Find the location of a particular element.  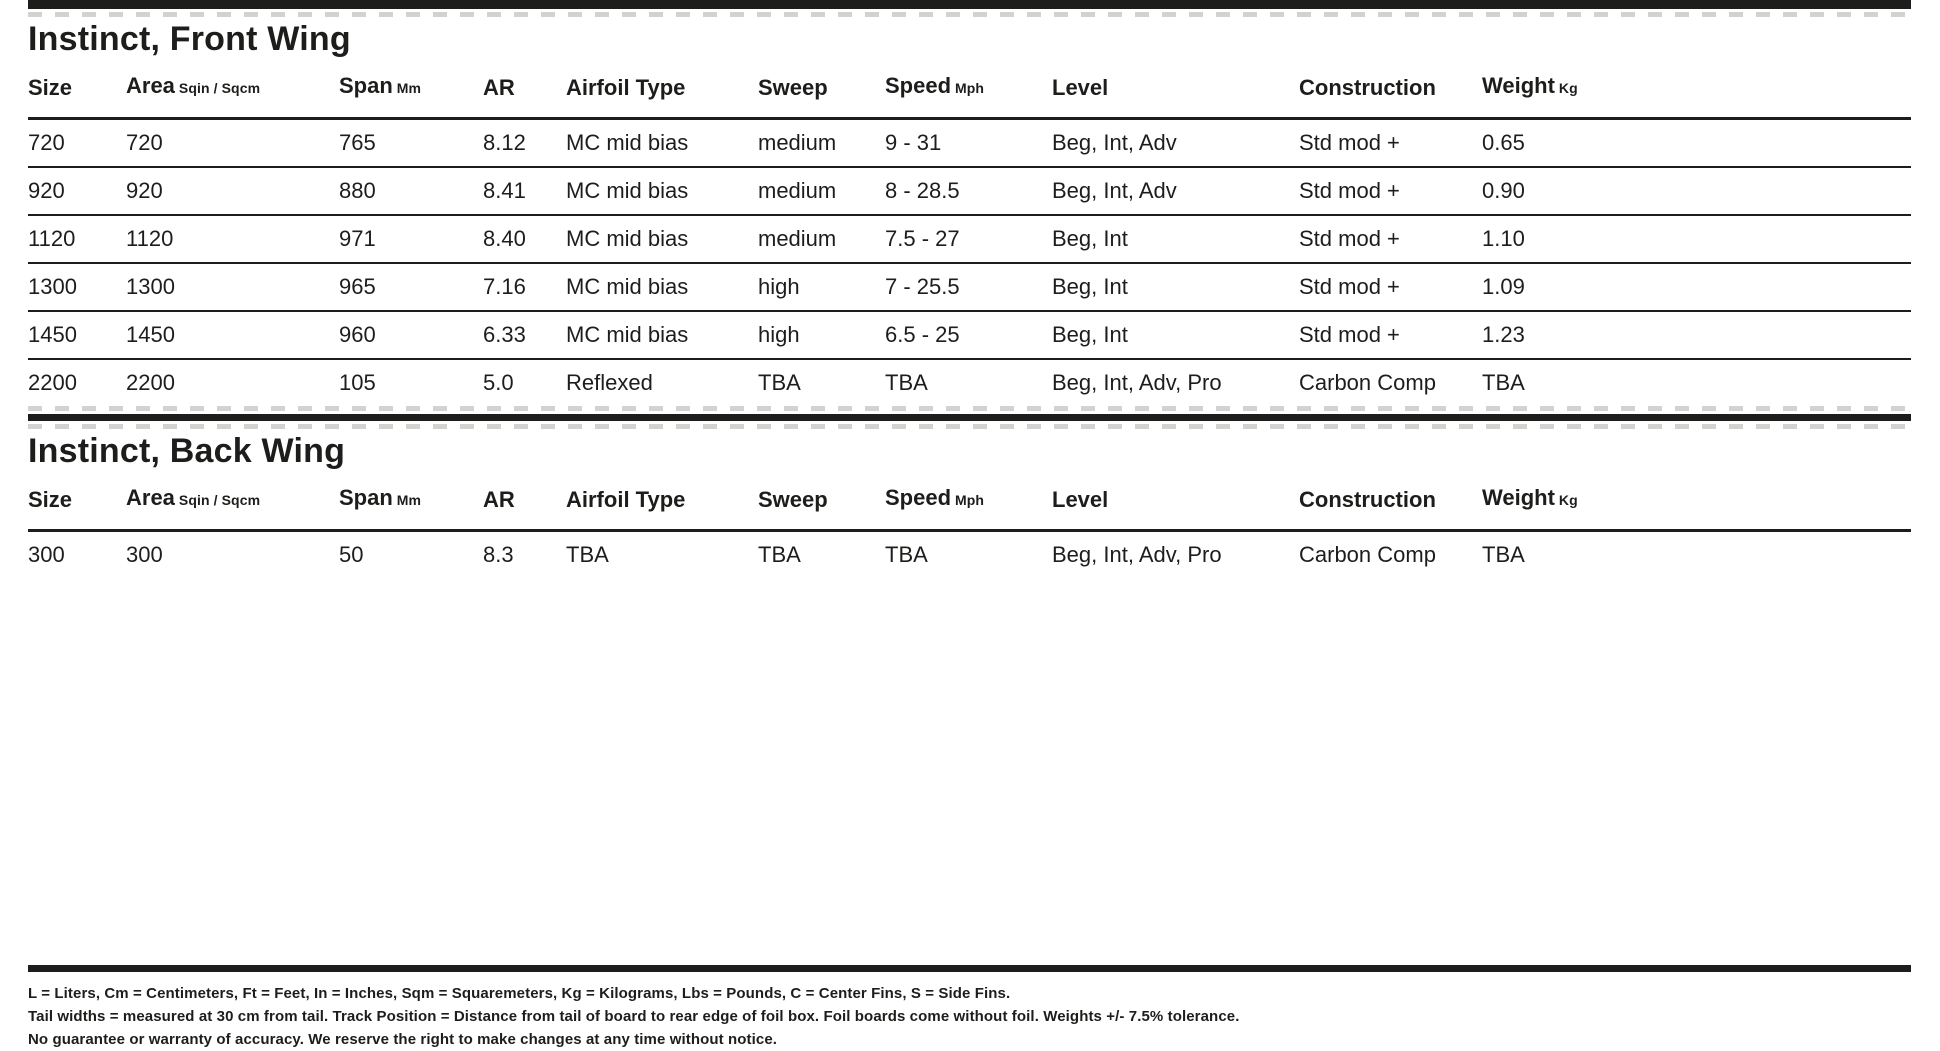

section-title: Instinct, Front Wing is located at coordinates (189, 39).